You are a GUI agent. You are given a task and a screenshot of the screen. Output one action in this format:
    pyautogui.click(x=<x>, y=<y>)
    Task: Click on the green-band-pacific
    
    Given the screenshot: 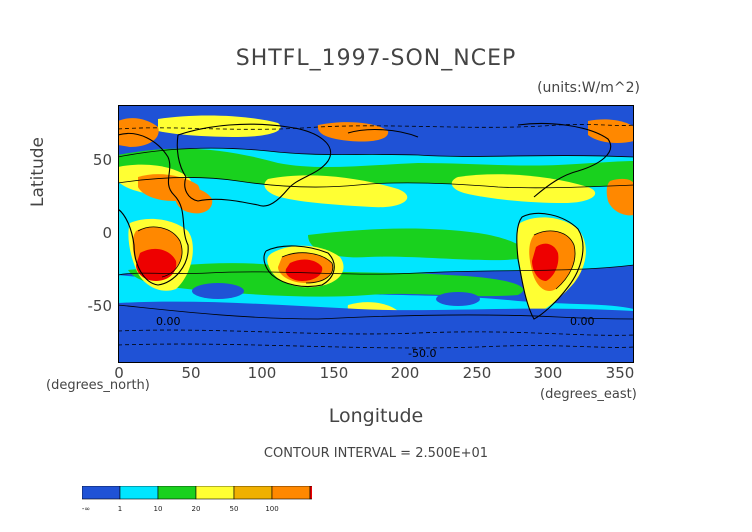 What is the action you would take?
    pyautogui.click(x=417, y=244)
    